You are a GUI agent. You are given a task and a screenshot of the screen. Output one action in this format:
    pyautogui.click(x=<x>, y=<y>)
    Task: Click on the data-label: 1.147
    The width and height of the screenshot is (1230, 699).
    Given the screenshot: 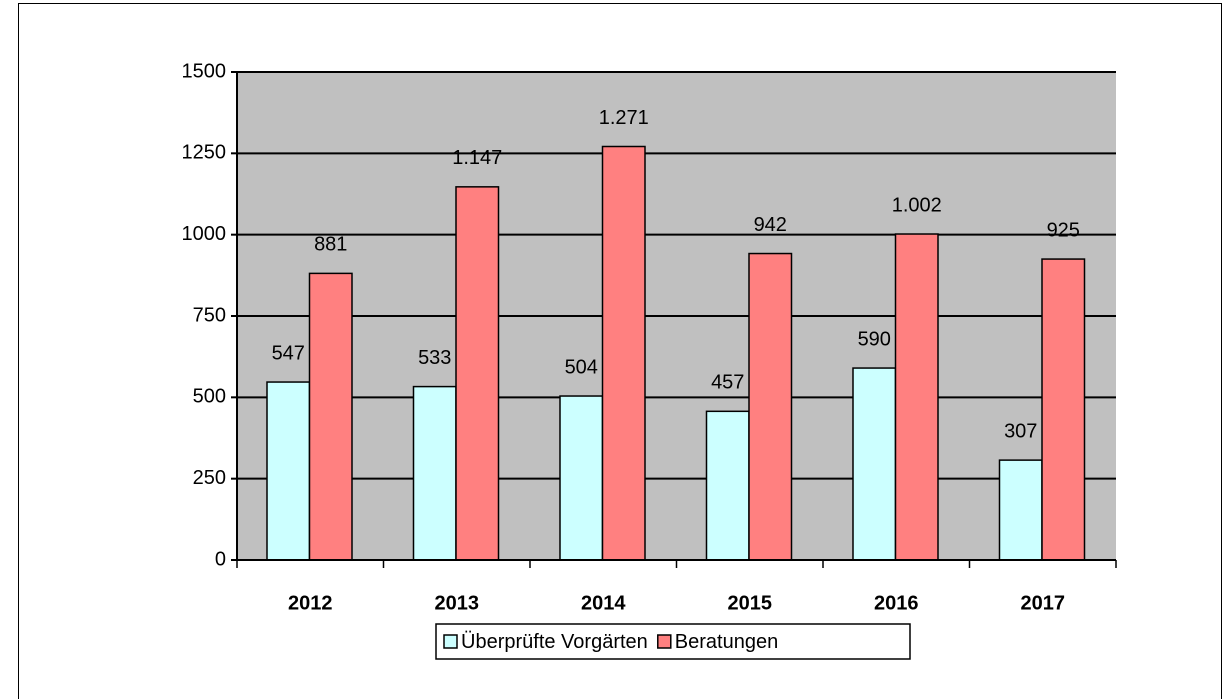 What is the action you would take?
    pyautogui.click(x=477, y=158)
    